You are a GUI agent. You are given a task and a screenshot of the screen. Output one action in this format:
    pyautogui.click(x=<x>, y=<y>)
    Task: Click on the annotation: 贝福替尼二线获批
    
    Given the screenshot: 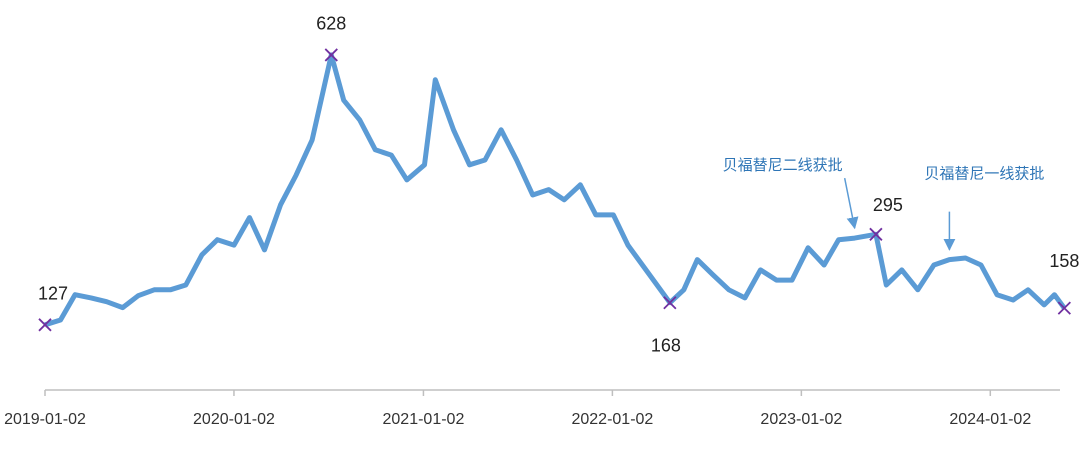 What is the action you would take?
    pyautogui.click(x=783, y=165)
    